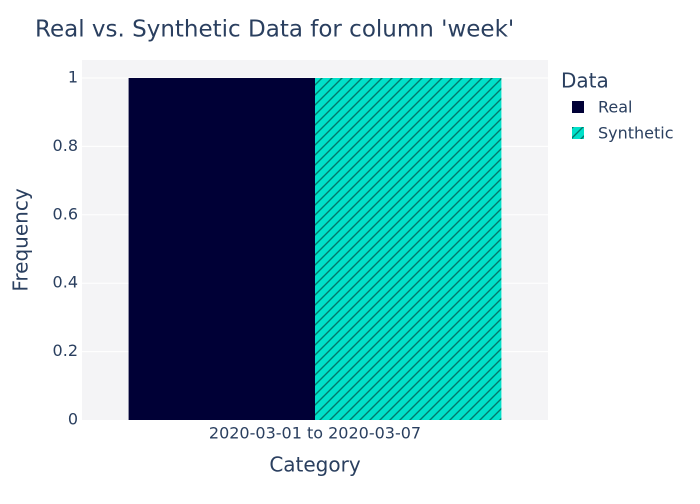 The height and width of the screenshot is (504, 700). I want to click on y-tick-label: 0.8, so click(65, 145).